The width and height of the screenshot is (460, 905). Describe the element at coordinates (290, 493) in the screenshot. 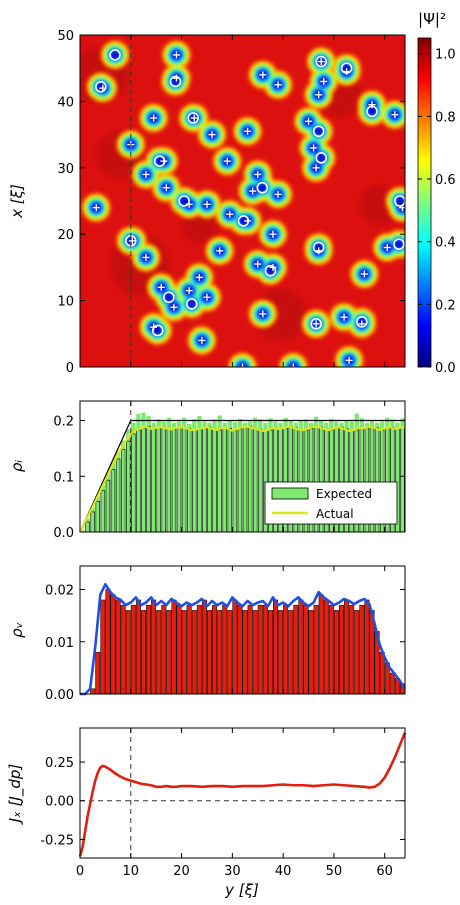

I see `legend-swatch-expected` at that location.